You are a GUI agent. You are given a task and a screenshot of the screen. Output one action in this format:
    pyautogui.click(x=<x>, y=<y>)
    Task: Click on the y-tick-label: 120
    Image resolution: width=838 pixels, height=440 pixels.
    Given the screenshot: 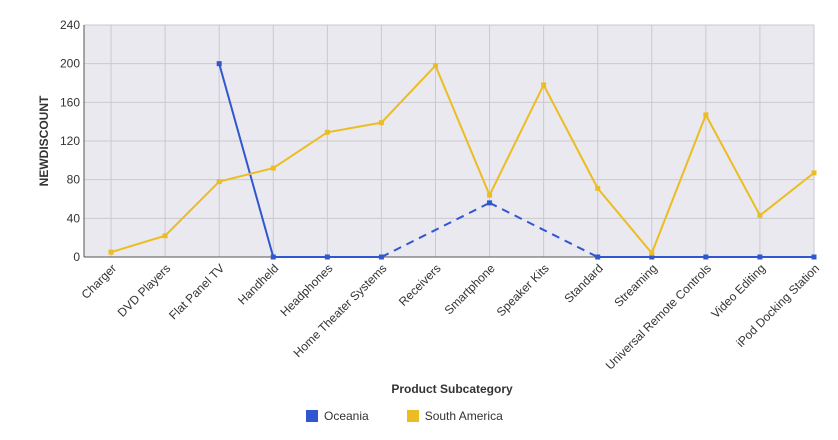 What is the action you would take?
    pyautogui.click(x=70, y=141)
    